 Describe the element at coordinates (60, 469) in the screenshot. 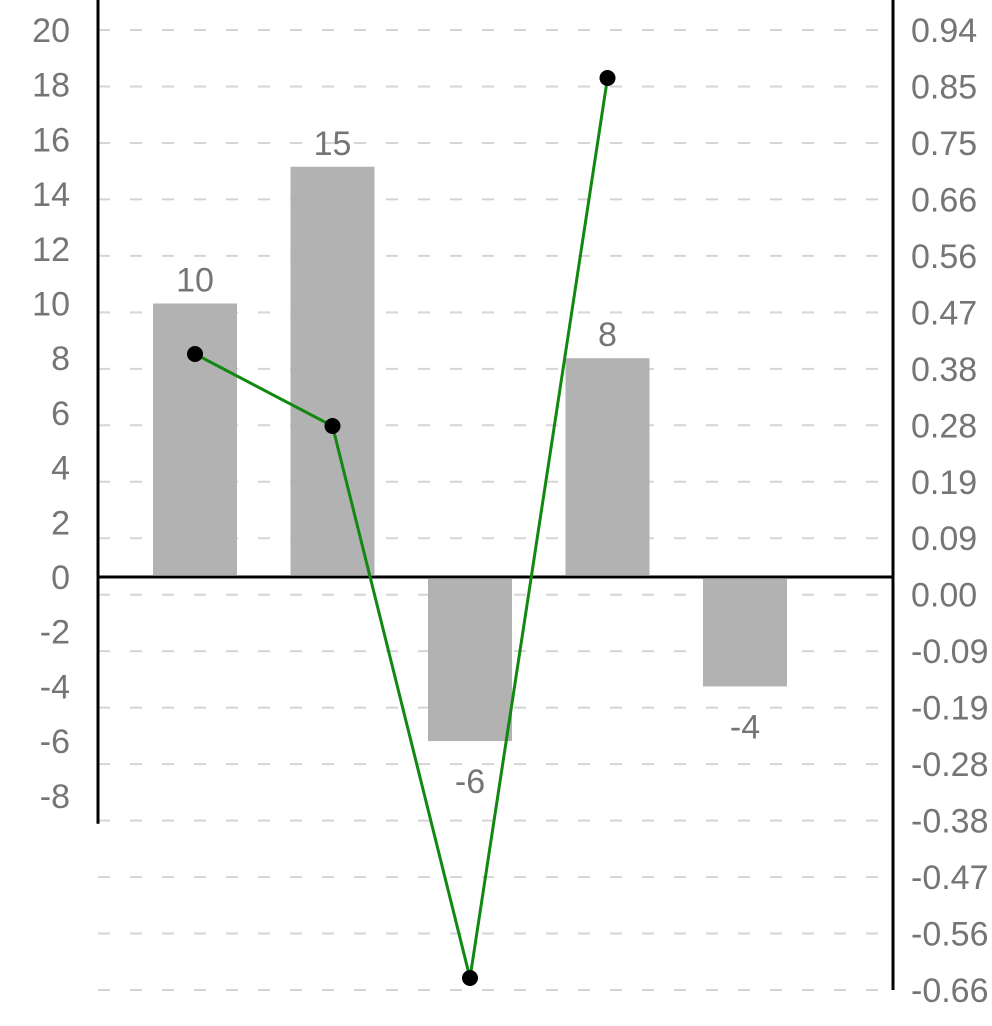

I see `left-tick-label: 4` at that location.